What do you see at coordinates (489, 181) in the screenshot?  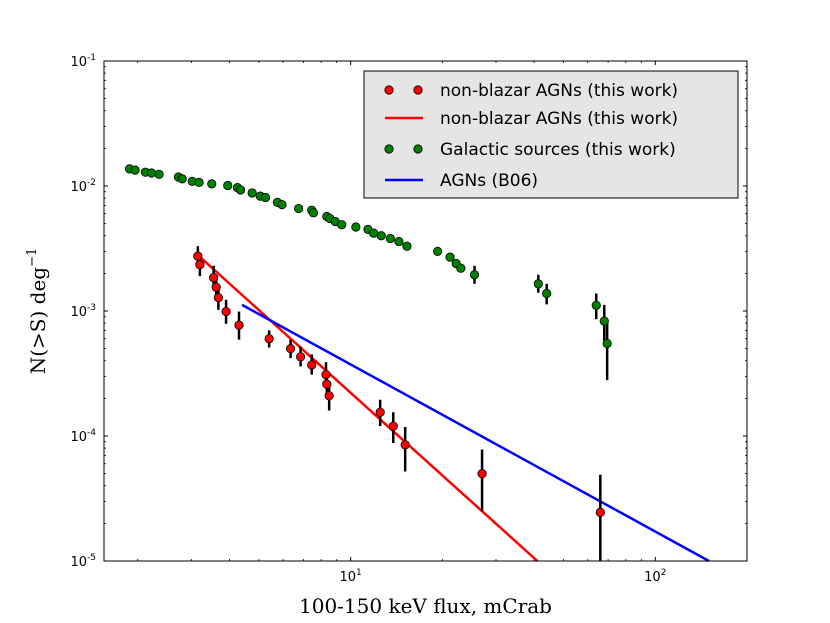 I see `legend-label: AGNs (B06)` at bounding box center [489, 181].